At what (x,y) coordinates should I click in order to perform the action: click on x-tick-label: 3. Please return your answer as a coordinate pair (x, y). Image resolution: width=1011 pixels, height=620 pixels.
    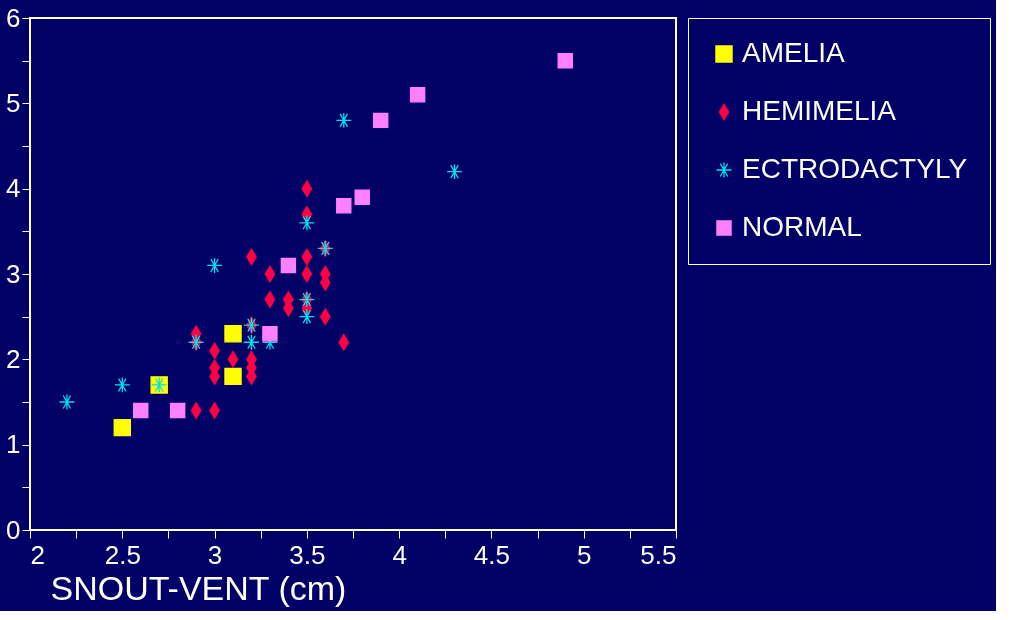
    Looking at the image, I should click on (215, 554).